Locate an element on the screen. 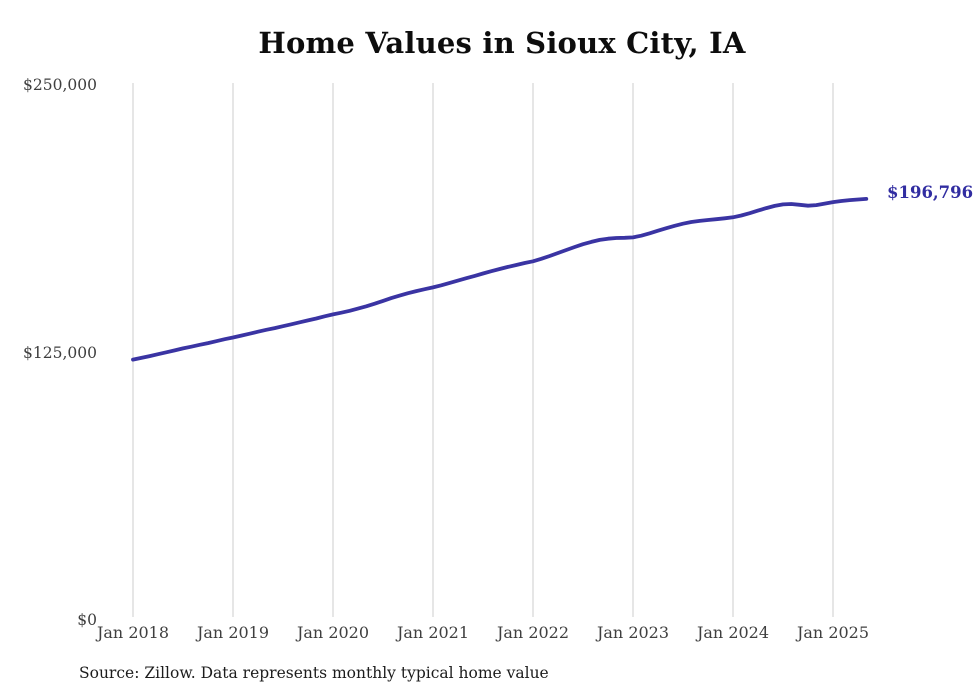  y-tick-label: $250,000 is located at coordinates (60, 85).